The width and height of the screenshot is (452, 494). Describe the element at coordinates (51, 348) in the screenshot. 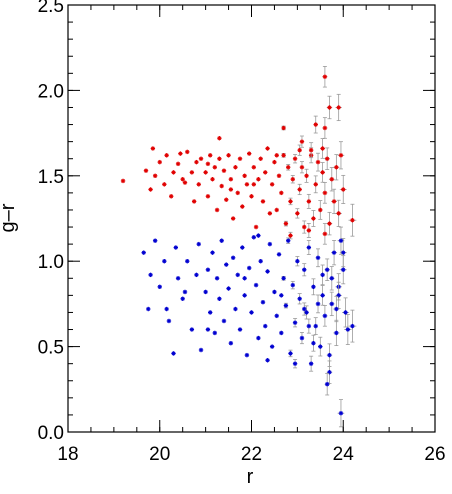

I see `y-tick-label: 0.5` at that location.